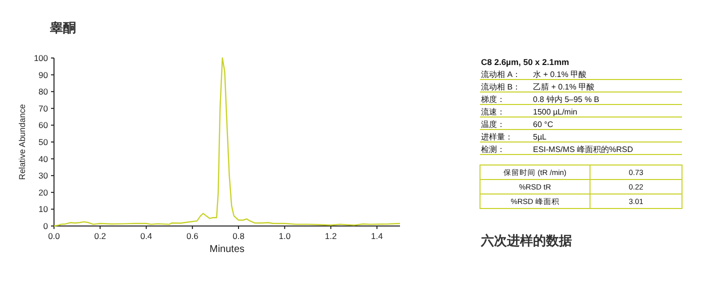 This screenshot has height=284, width=723. Describe the element at coordinates (330, 236) in the screenshot. I see `x-tick-label: 1.2` at that location.